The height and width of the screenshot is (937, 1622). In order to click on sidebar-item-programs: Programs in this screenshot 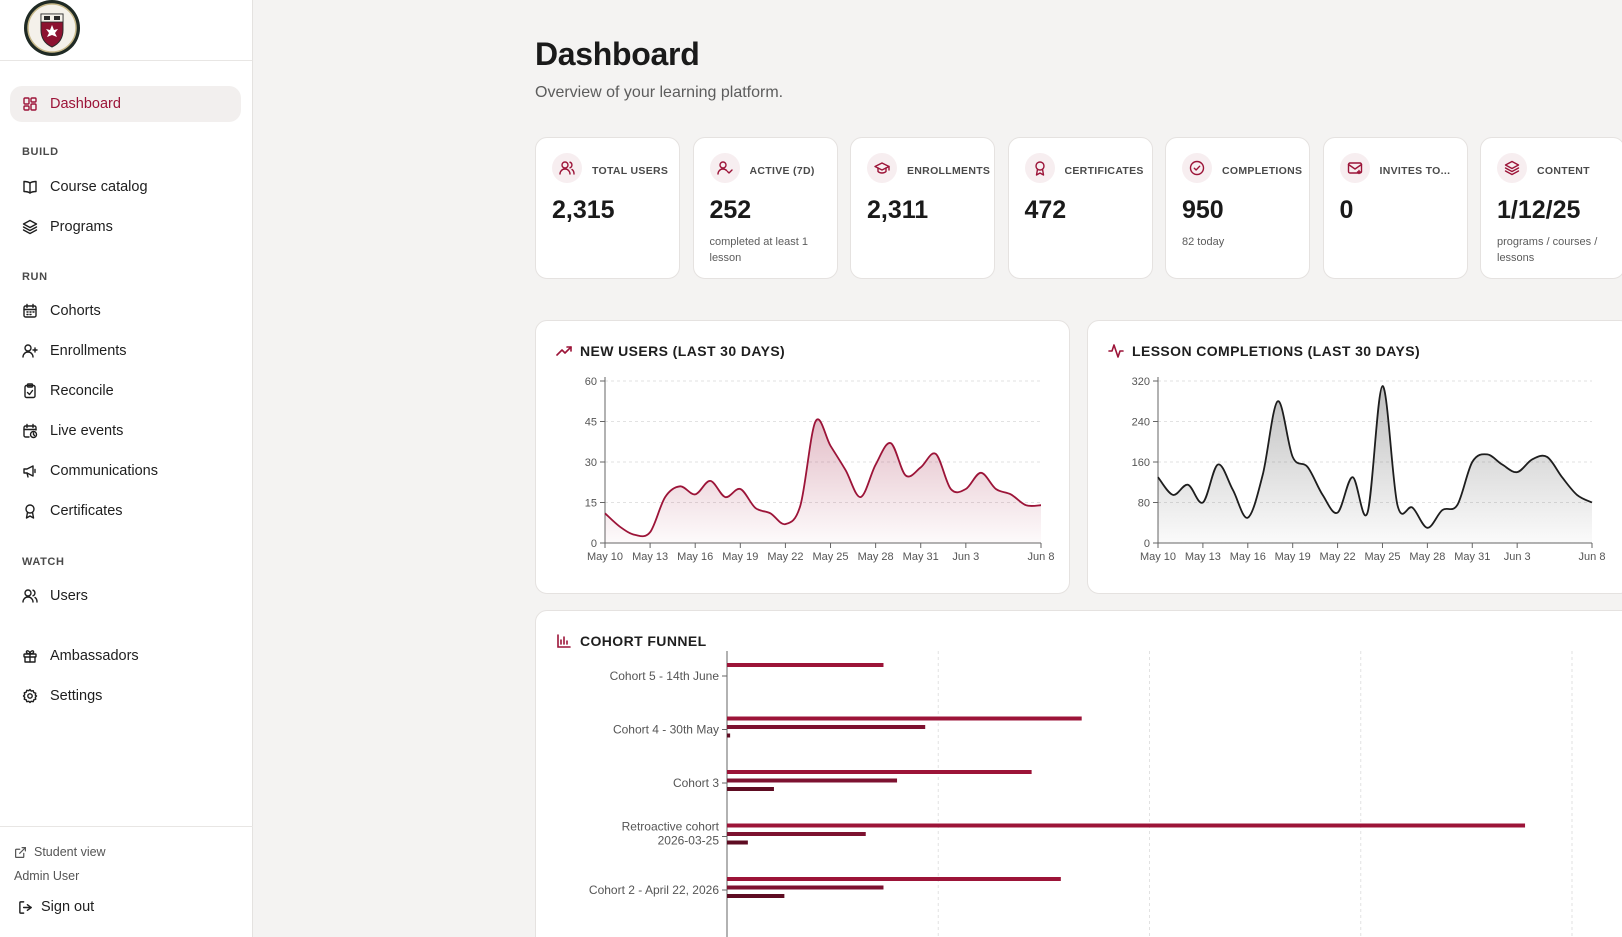, I will do `click(125, 227)`.